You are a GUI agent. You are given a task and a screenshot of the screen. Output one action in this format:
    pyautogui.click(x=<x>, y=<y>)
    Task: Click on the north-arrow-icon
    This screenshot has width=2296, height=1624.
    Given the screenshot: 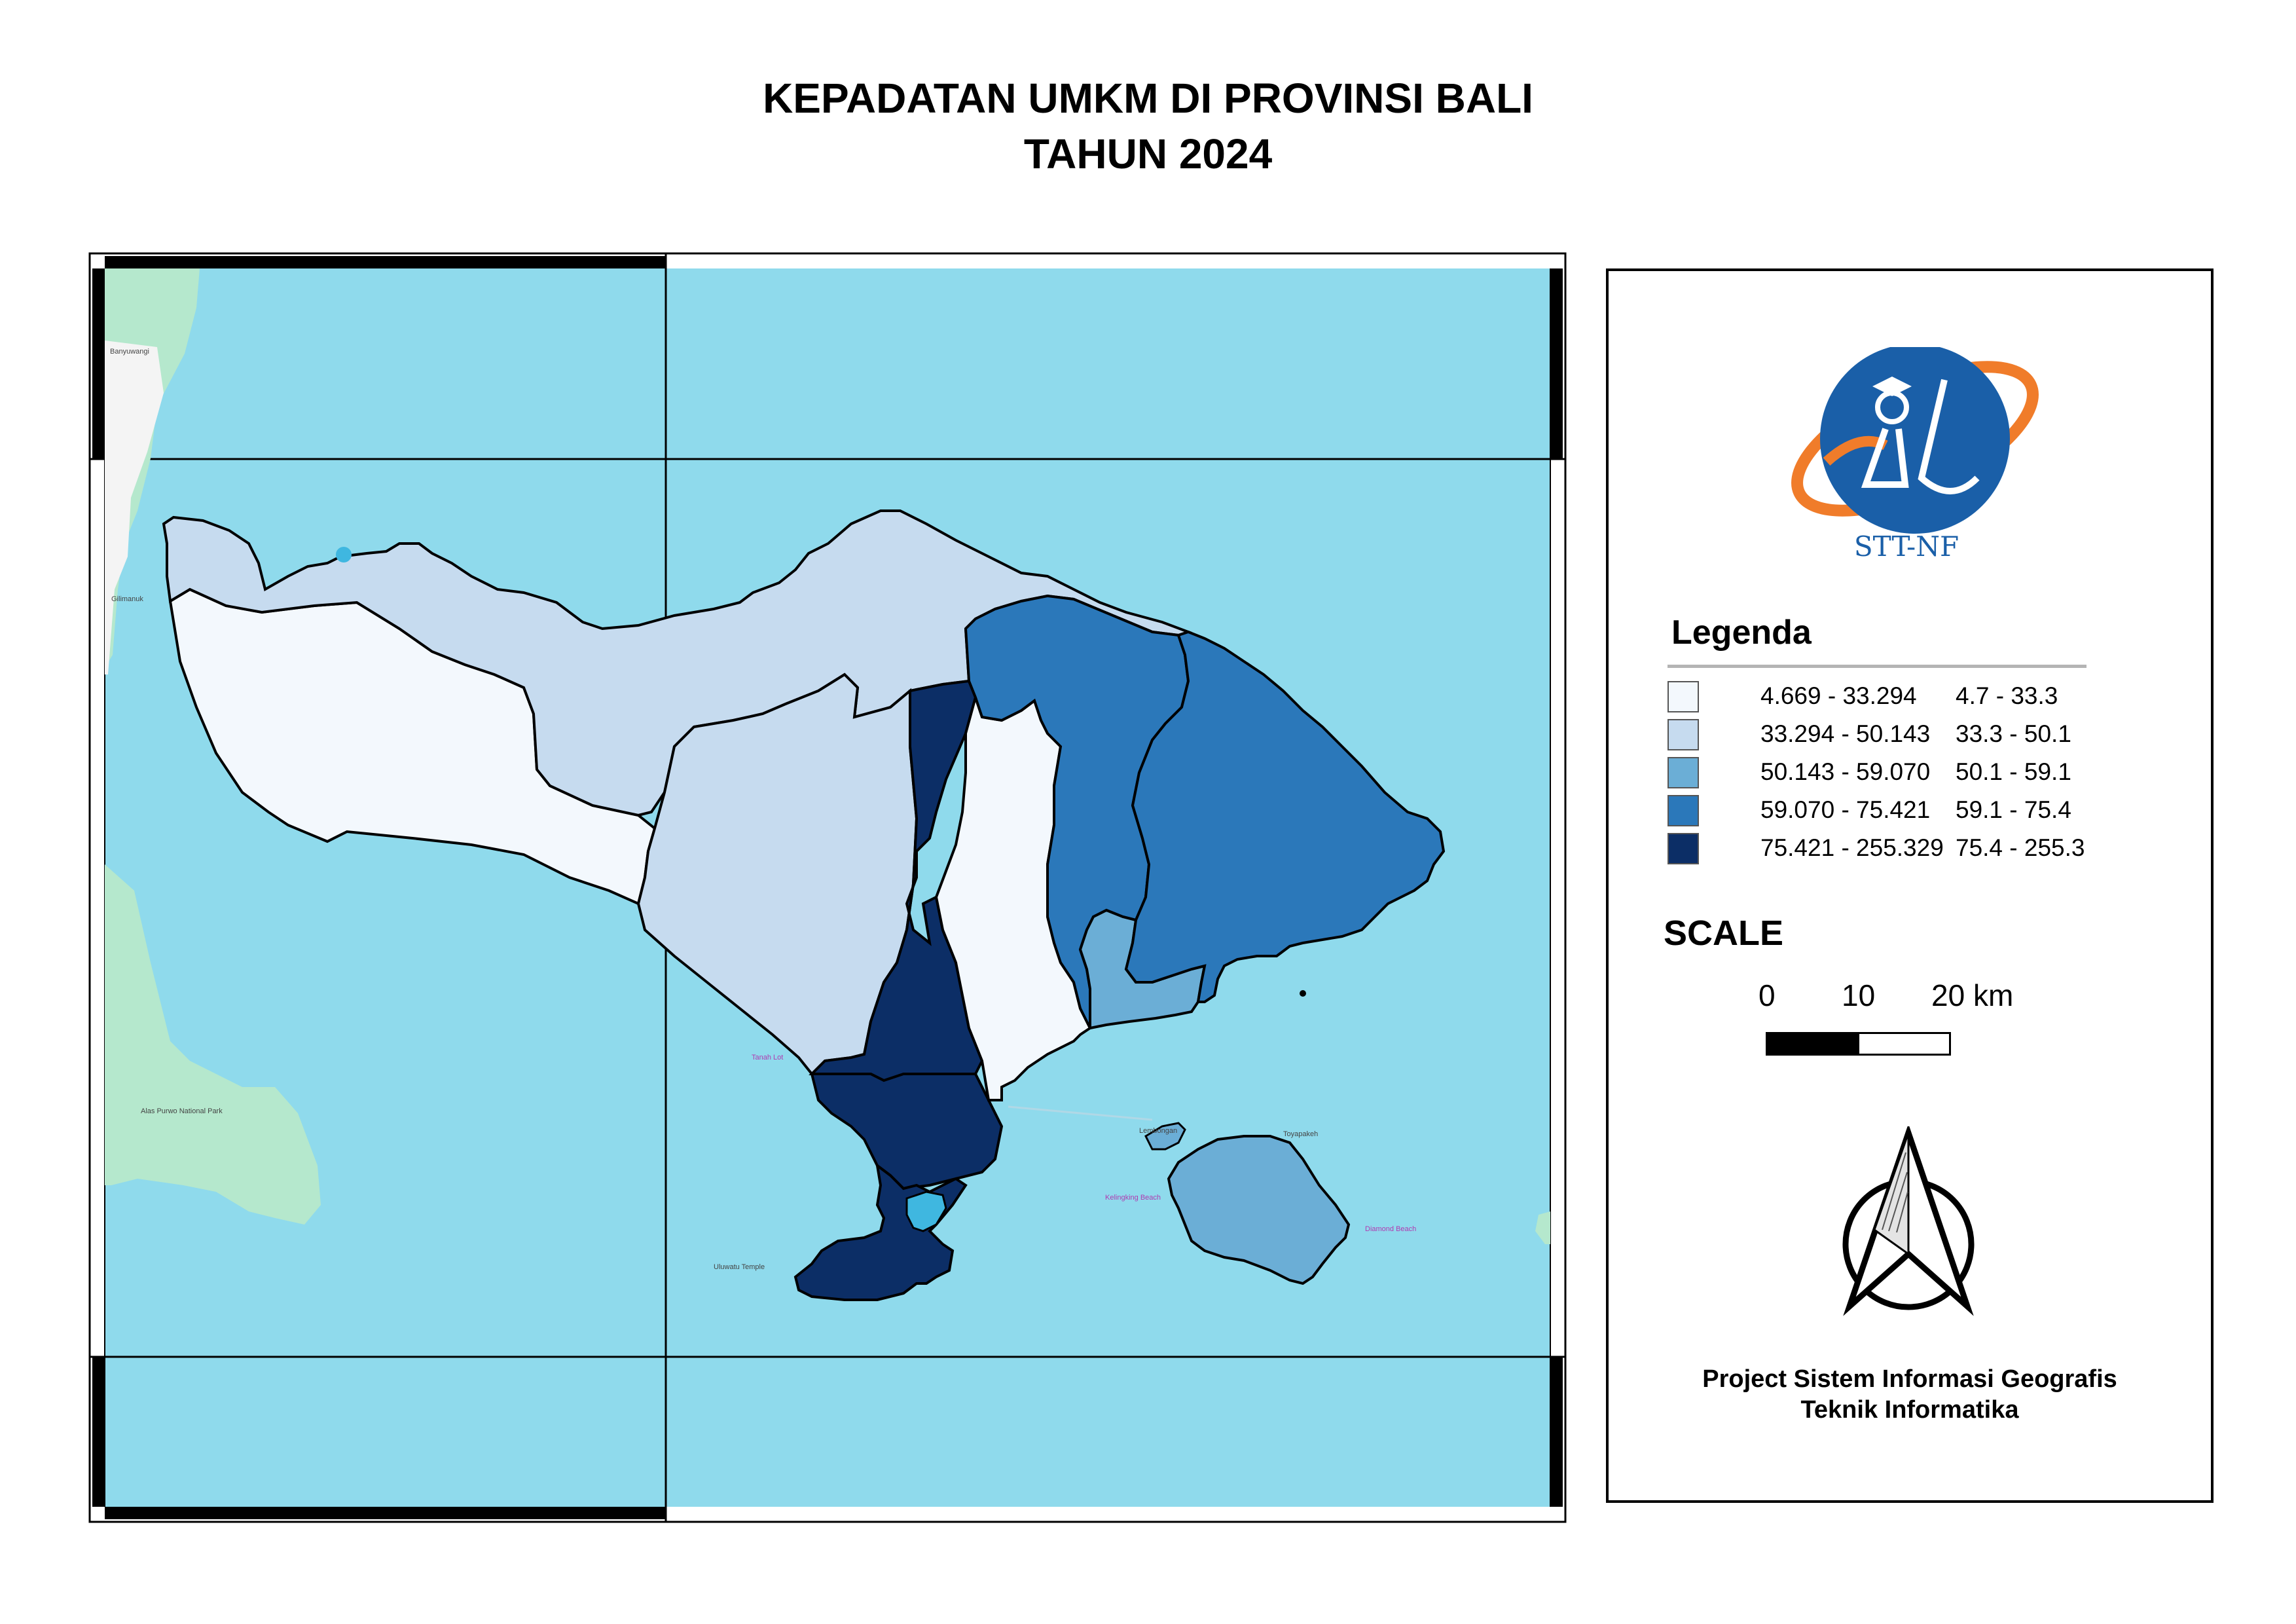 What is the action you would take?
    pyautogui.click(x=1908, y=1221)
    